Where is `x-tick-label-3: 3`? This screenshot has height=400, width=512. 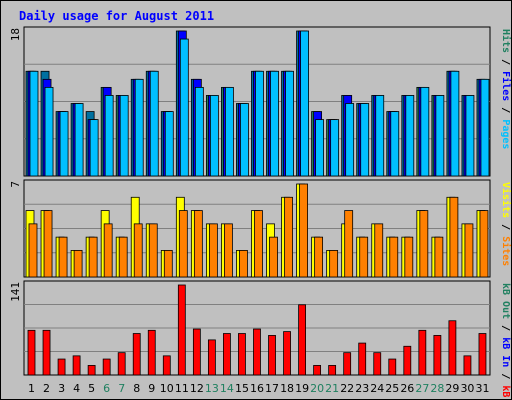 x-tick-label-3: 3 is located at coordinates (61, 388).